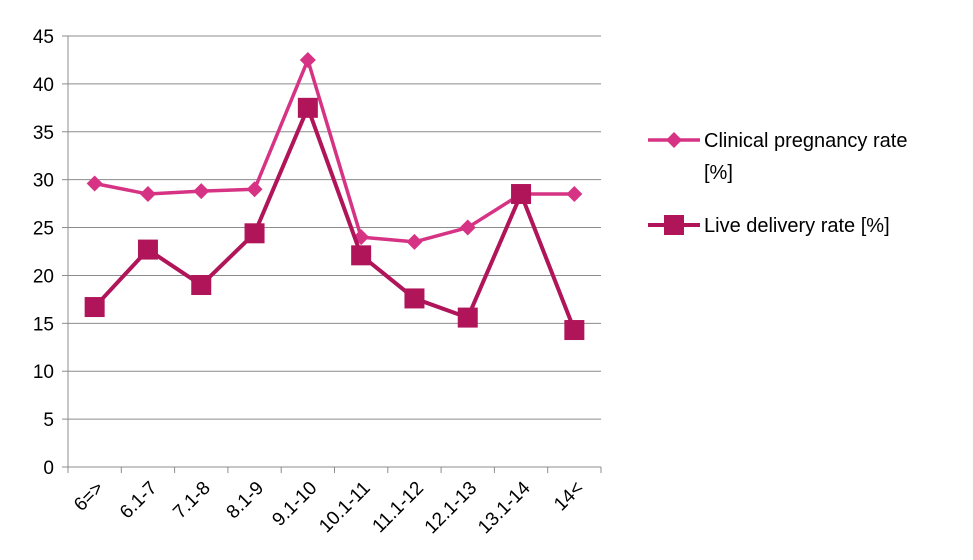 This screenshot has height=560, width=973. Describe the element at coordinates (43, 181) in the screenshot. I see `y-tick-label: 30` at that location.